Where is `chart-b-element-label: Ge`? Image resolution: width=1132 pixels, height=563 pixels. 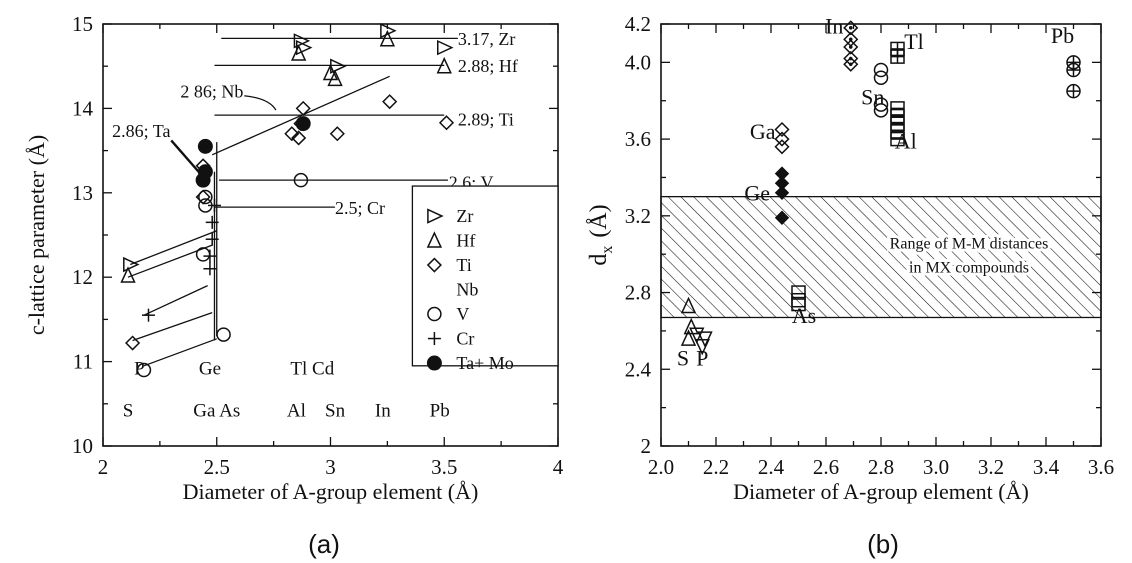
chart-b-element-label: Ge is located at coordinates (757, 192).